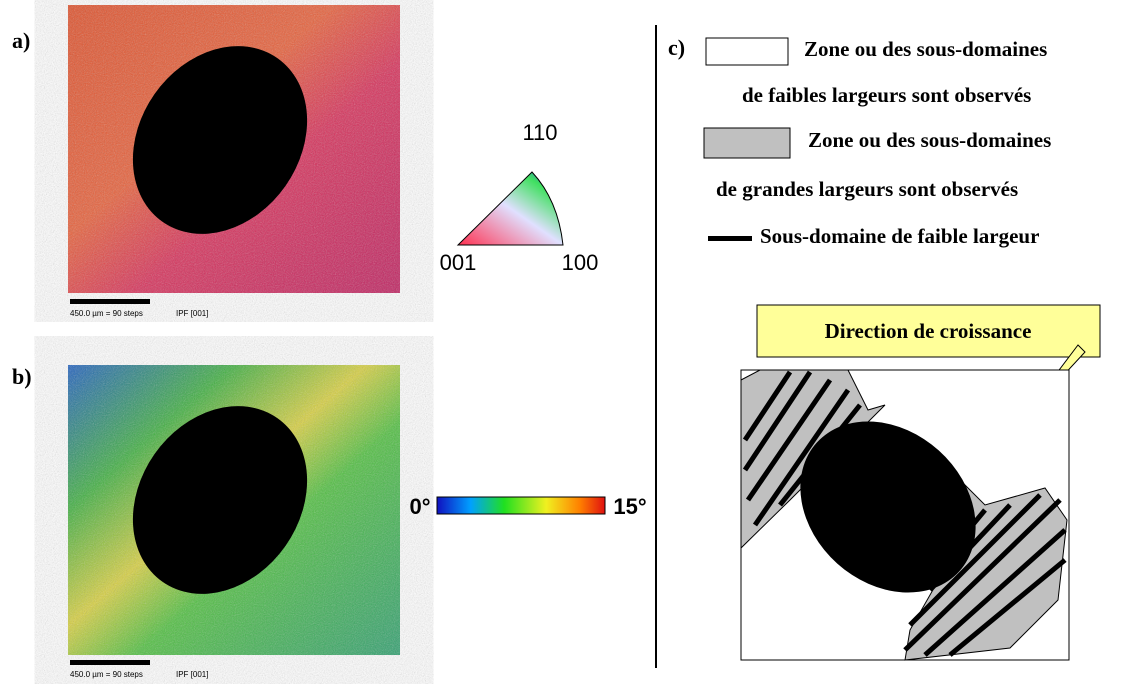  I want to click on color-scale, so click(521, 505).